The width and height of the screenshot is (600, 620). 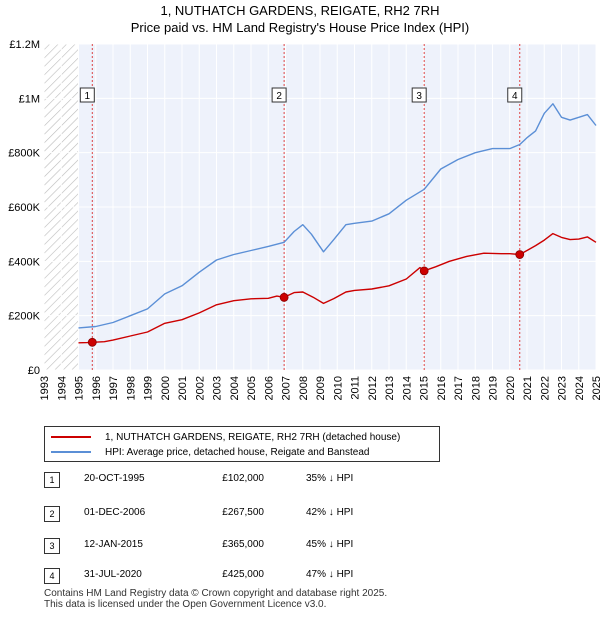 I want to click on x-tick-label: 2002, so click(x=200, y=388).